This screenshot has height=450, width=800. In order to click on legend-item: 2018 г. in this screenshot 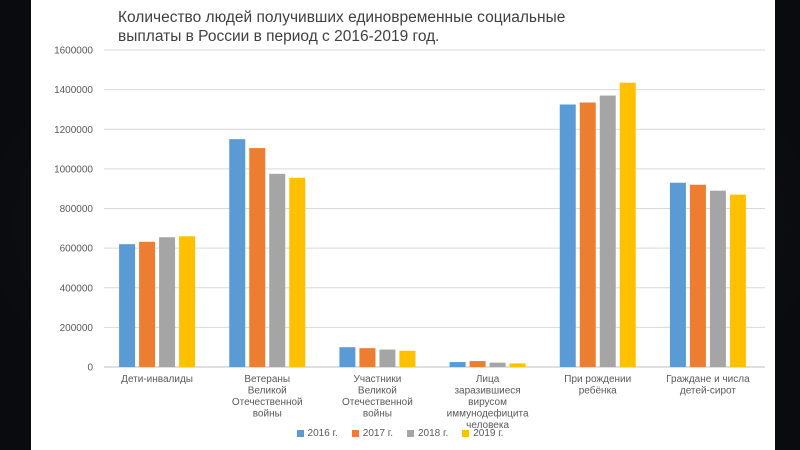, I will do `click(427, 433)`.